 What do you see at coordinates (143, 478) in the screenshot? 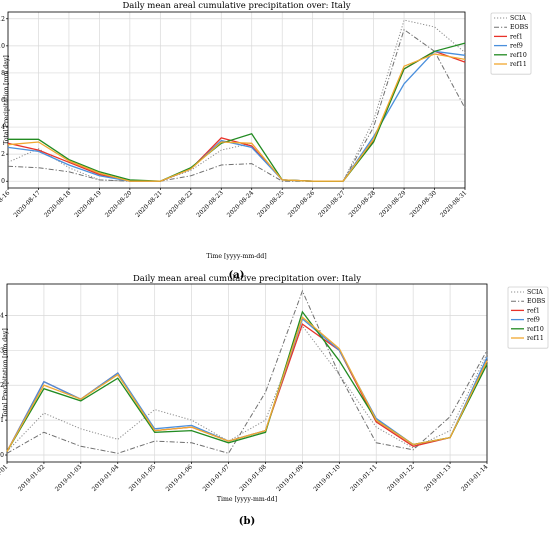
I see `x-tick-label: 2019-01-05` at bounding box center [143, 478].